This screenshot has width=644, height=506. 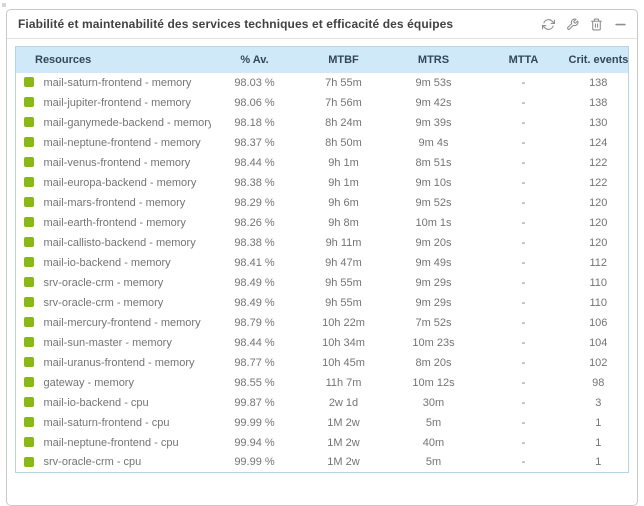 What do you see at coordinates (119, 362) in the screenshot?
I see `resource-name: mail-uranus-frontend - memory` at bounding box center [119, 362].